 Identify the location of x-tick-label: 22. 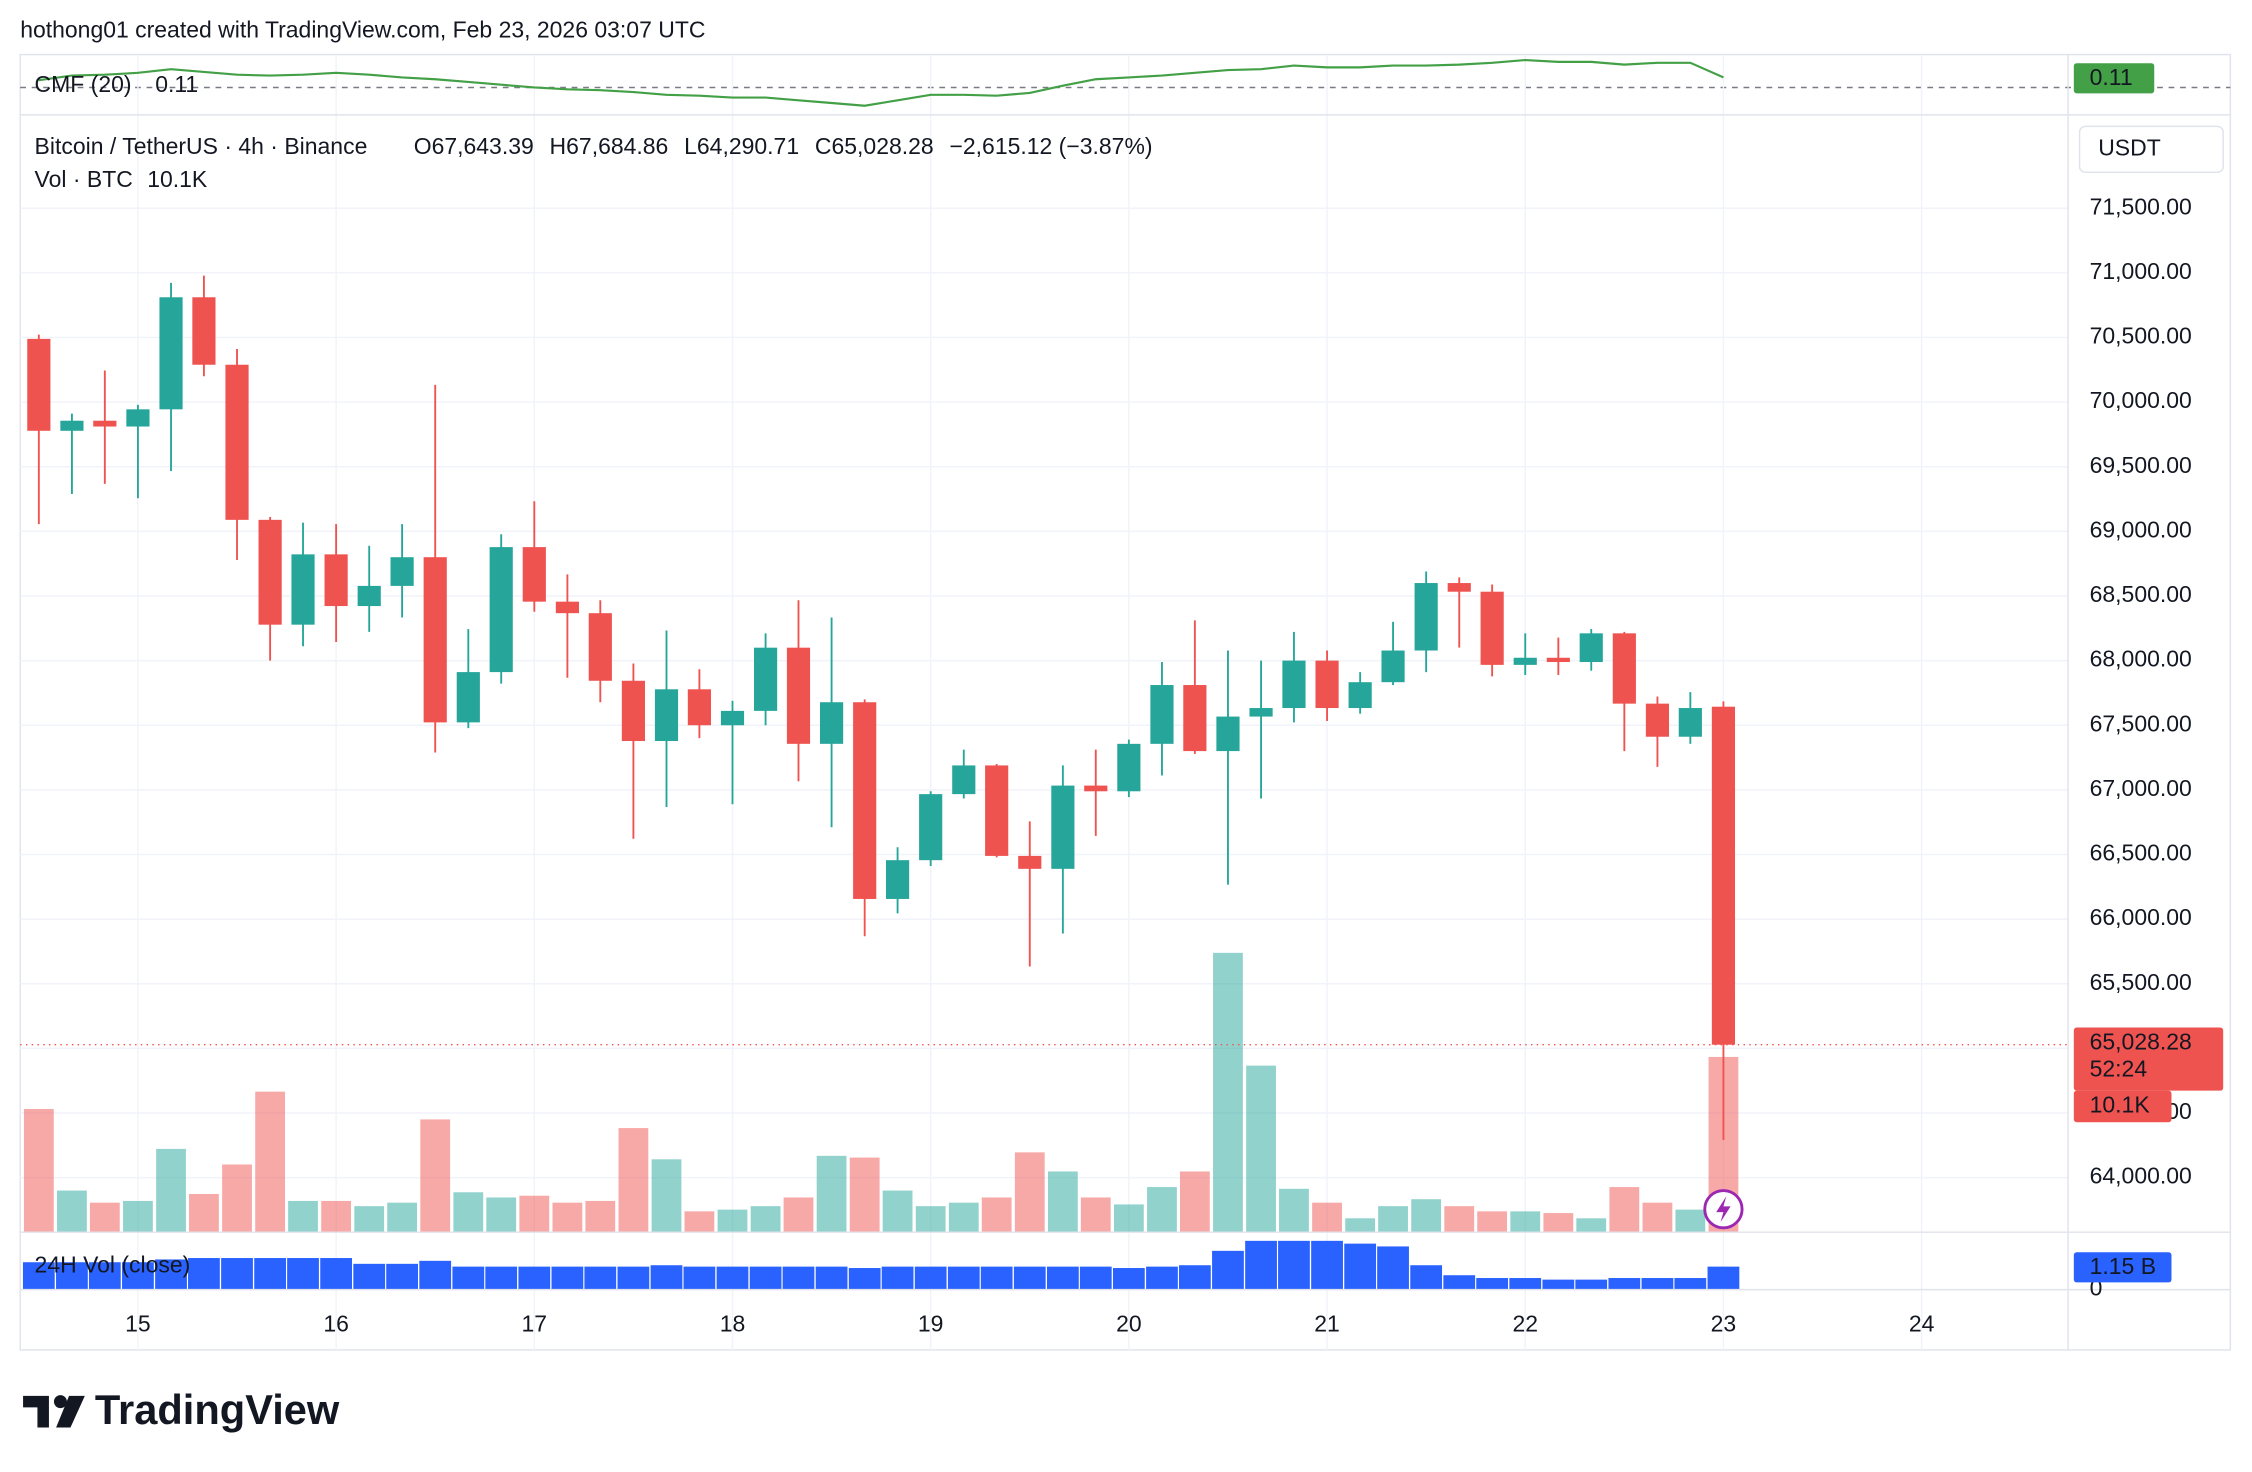
(1525, 1324).